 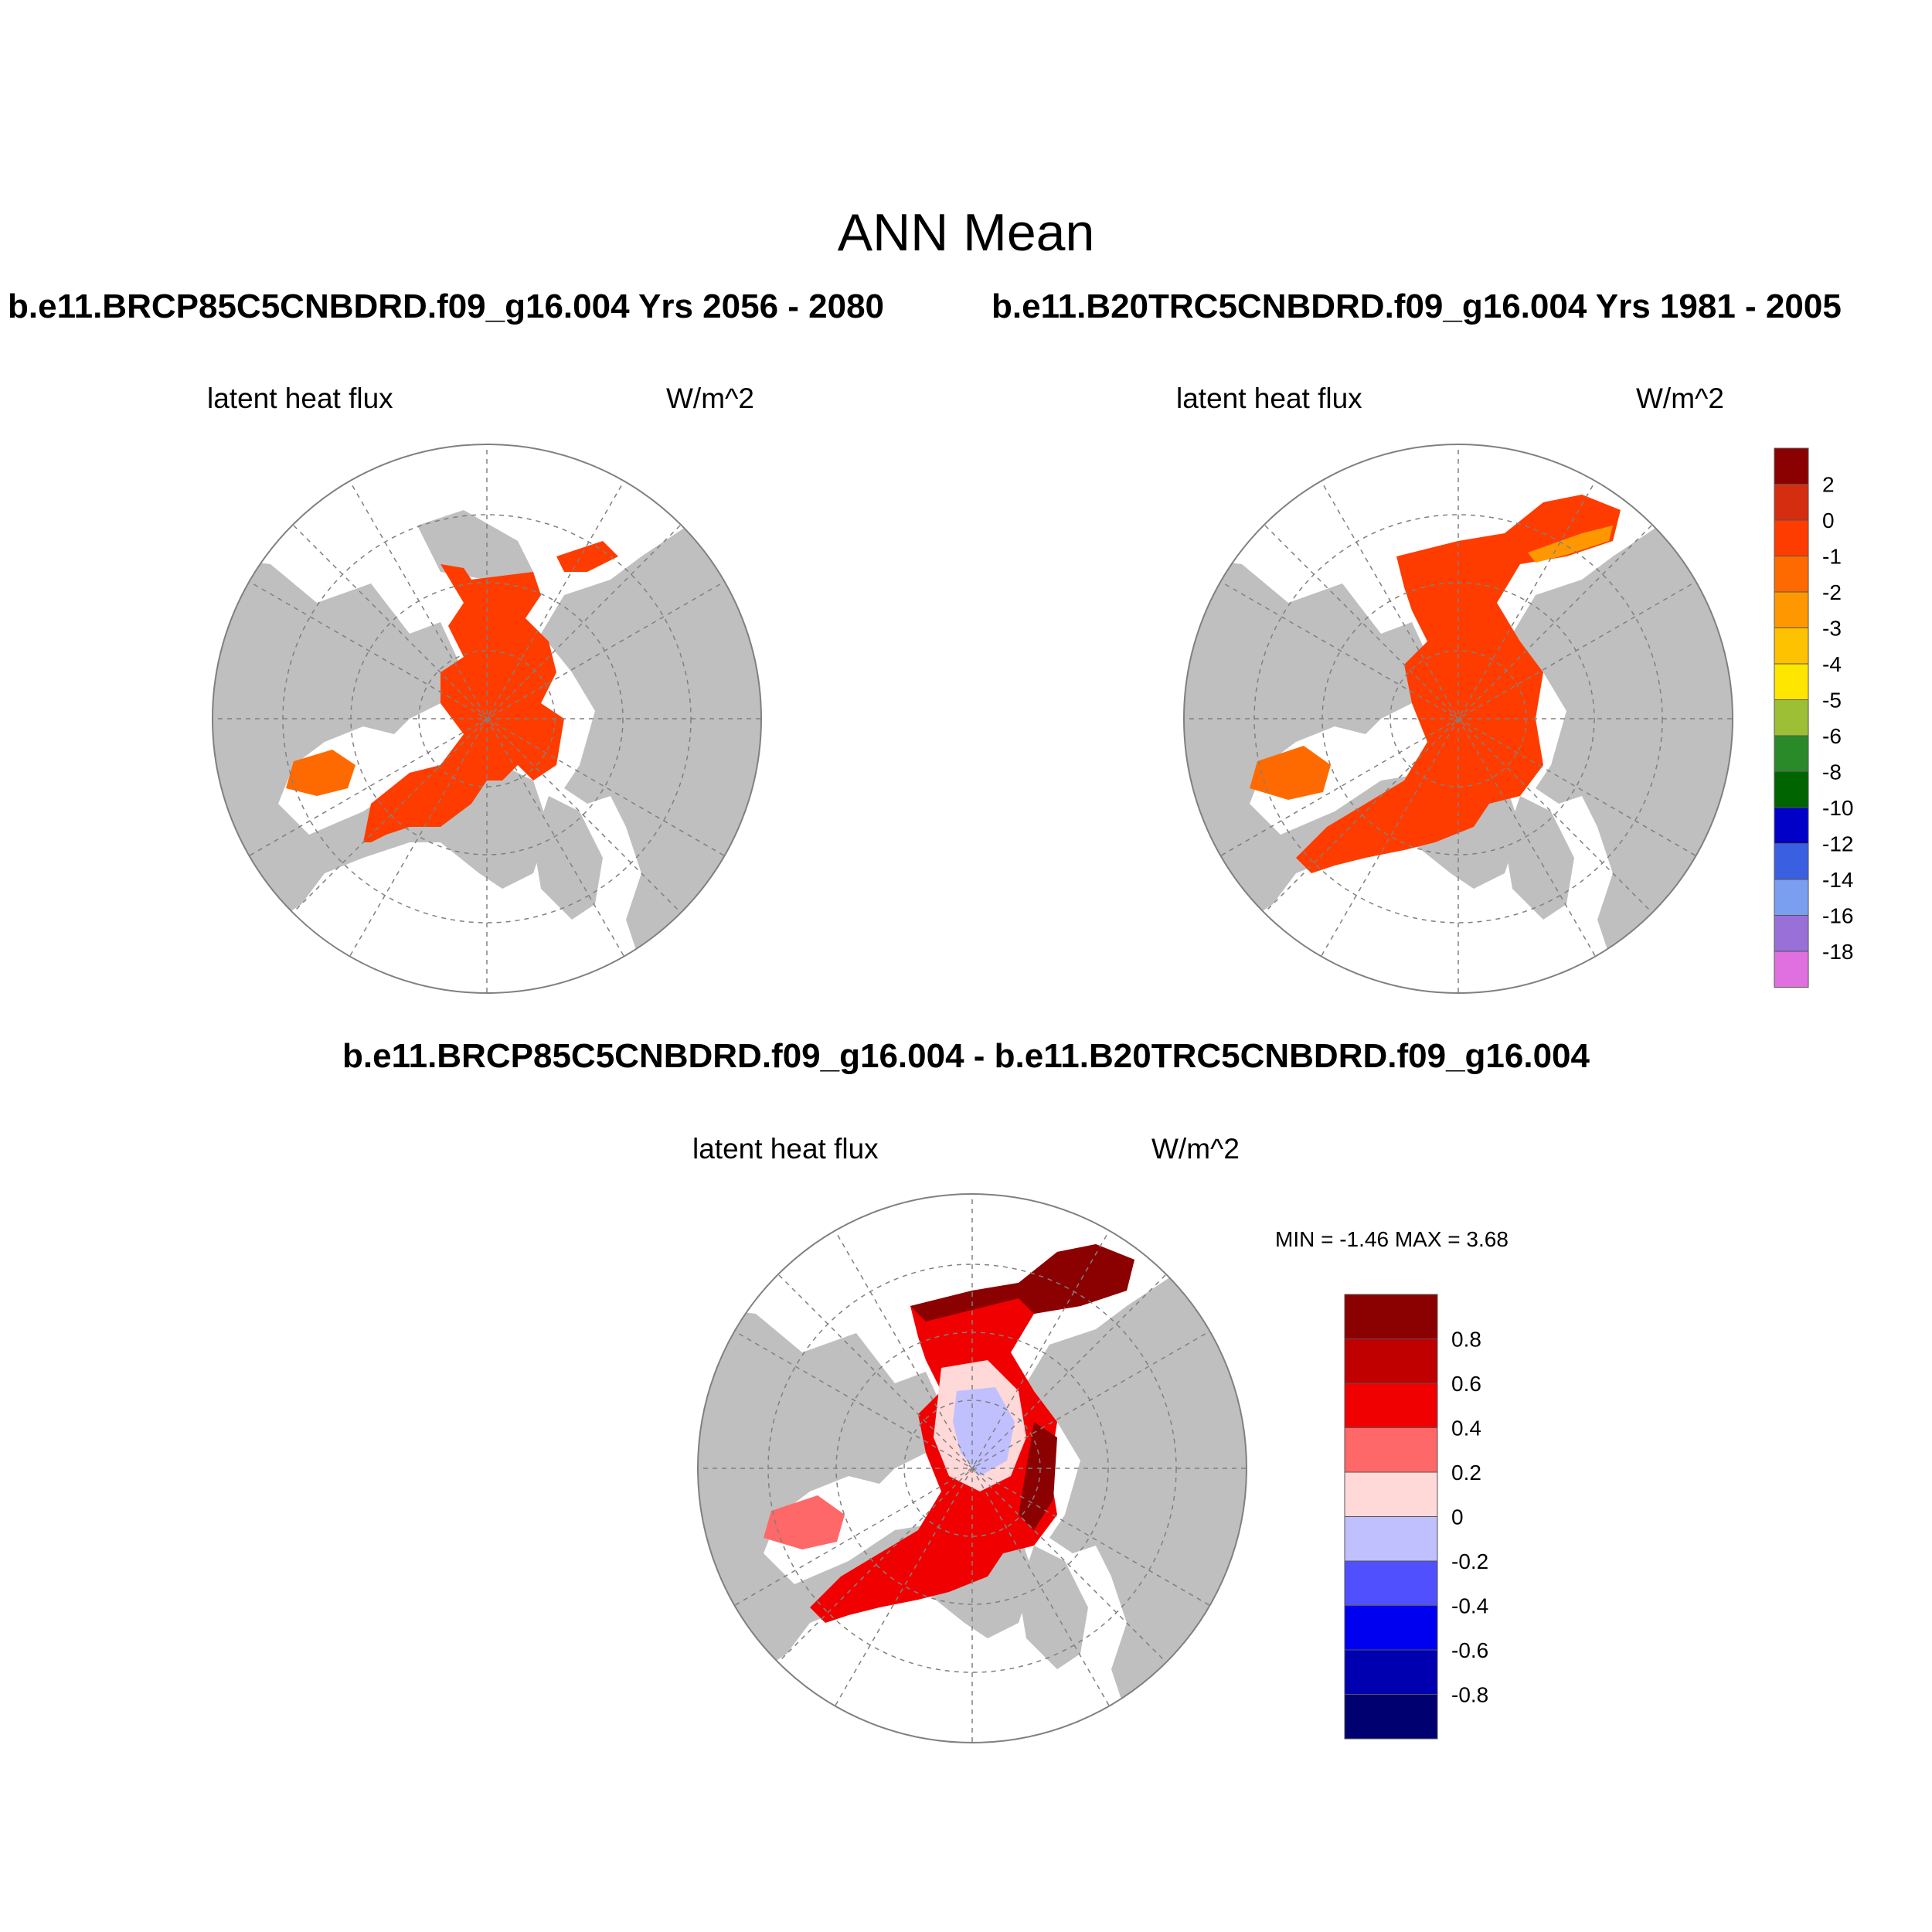 I want to click on colorbar-absolute-tick-label: 2, so click(x=1828, y=485).